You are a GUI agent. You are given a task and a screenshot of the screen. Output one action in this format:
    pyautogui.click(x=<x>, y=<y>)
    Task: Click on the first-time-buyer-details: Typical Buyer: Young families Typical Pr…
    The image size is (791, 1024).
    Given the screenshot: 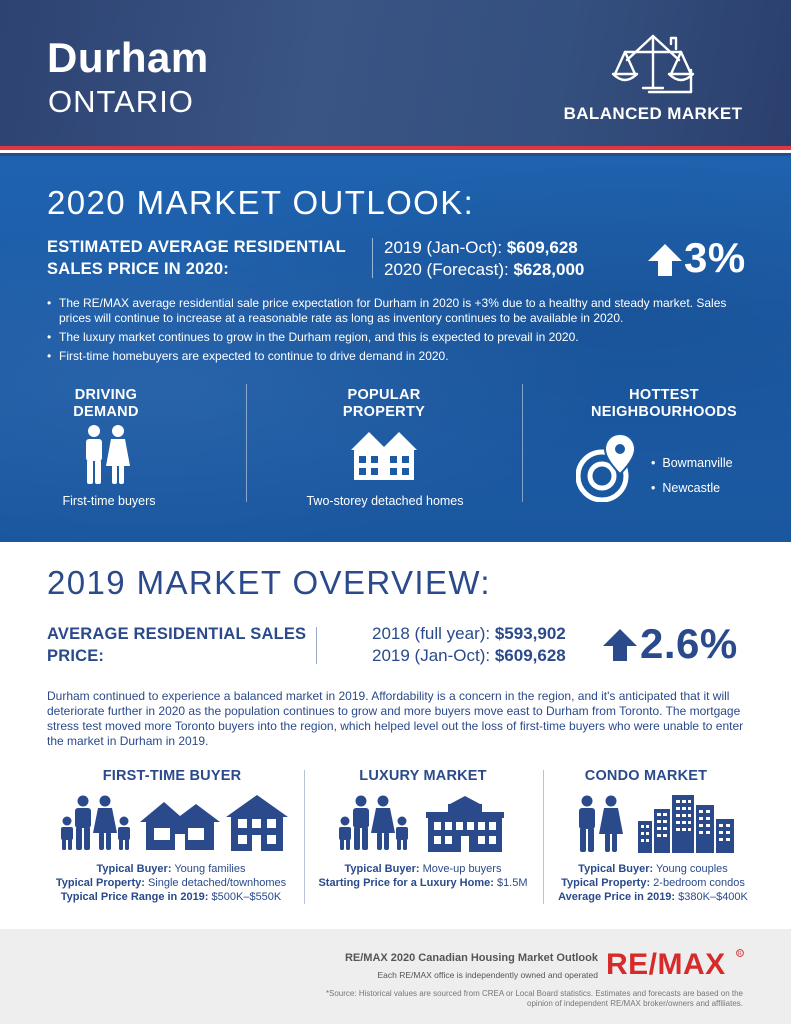 What is the action you would take?
    pyautogui.click(x=171, y=883)
    